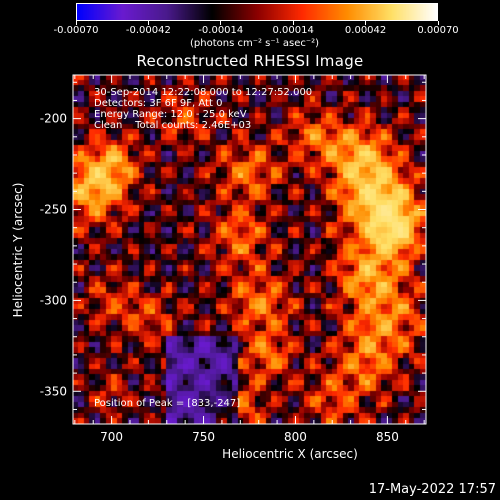  I want to click on y-tick-label: -200, so click(53, 119).